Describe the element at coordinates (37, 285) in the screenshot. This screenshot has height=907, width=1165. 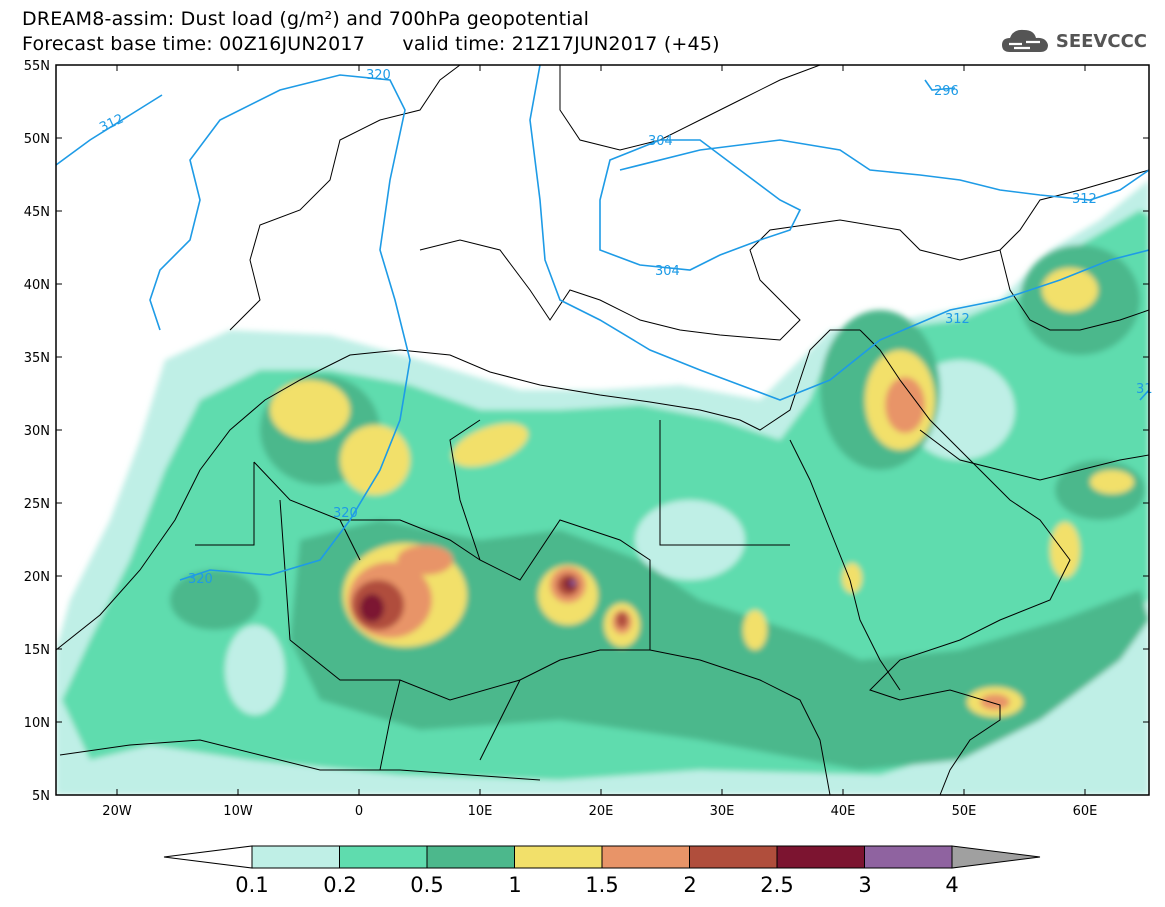
I see `lat-label: 40N` at that location.